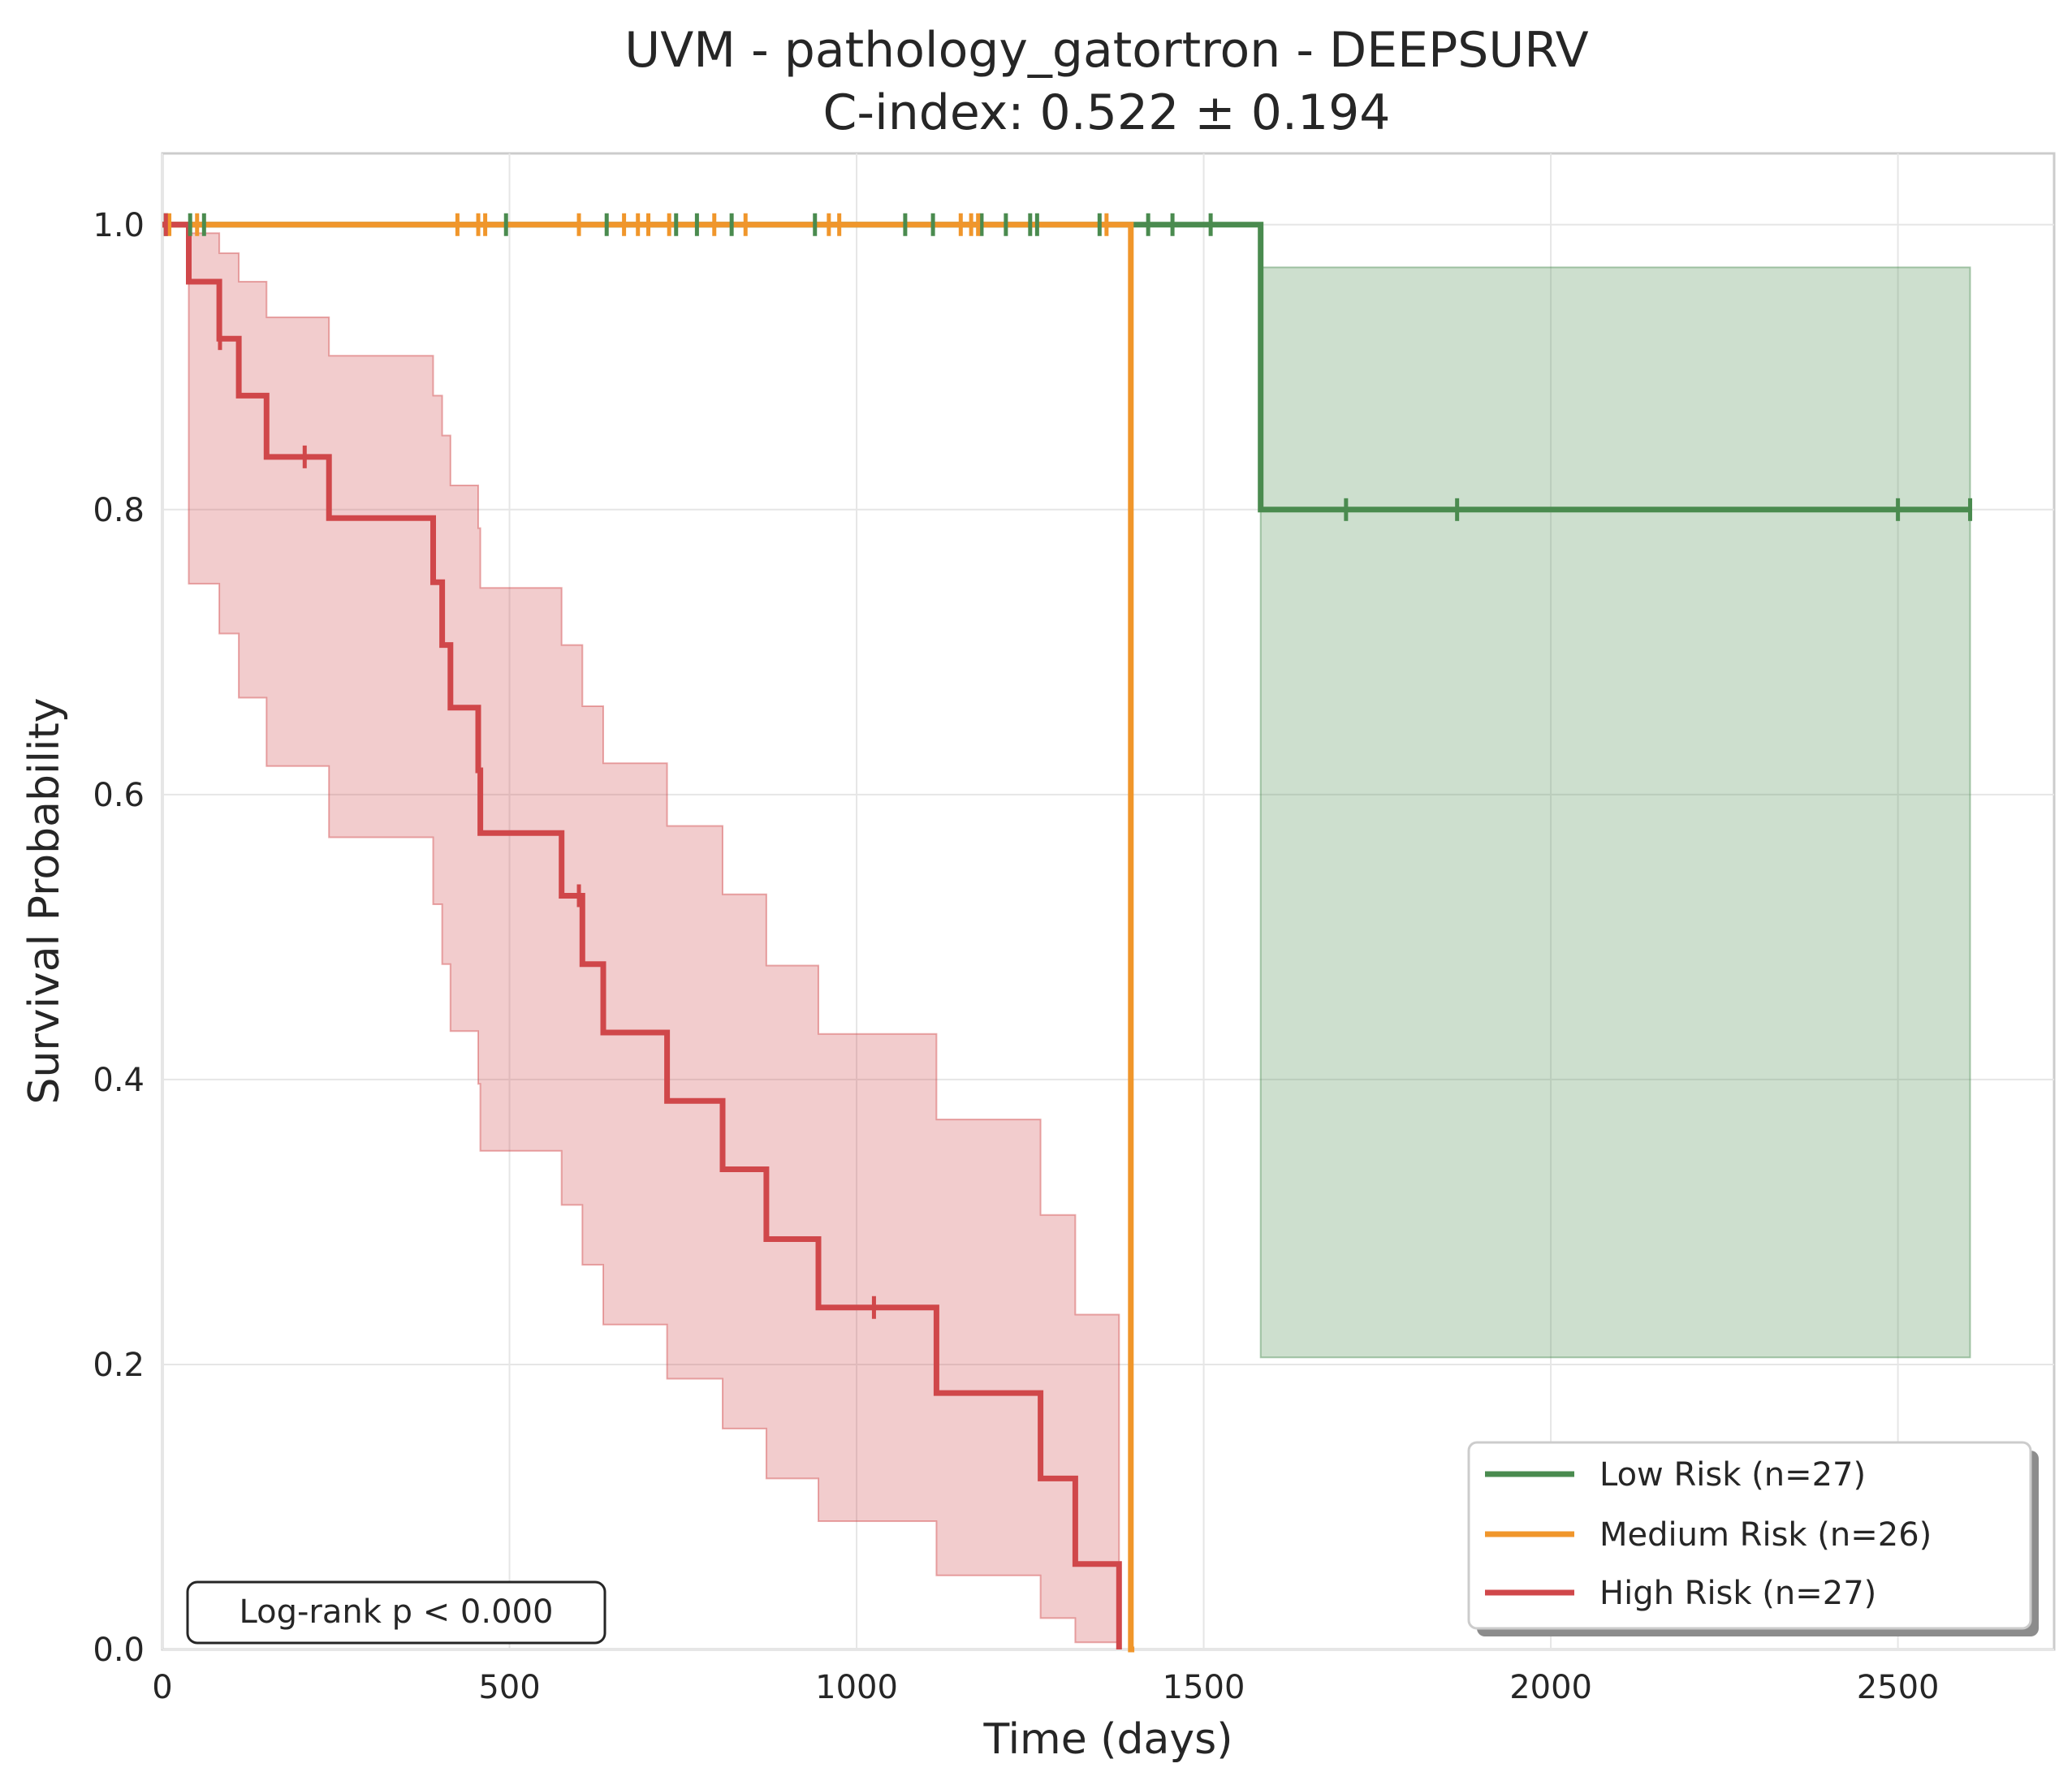  I want to click on x-tick-label: 2500, so click(1898, 1688).